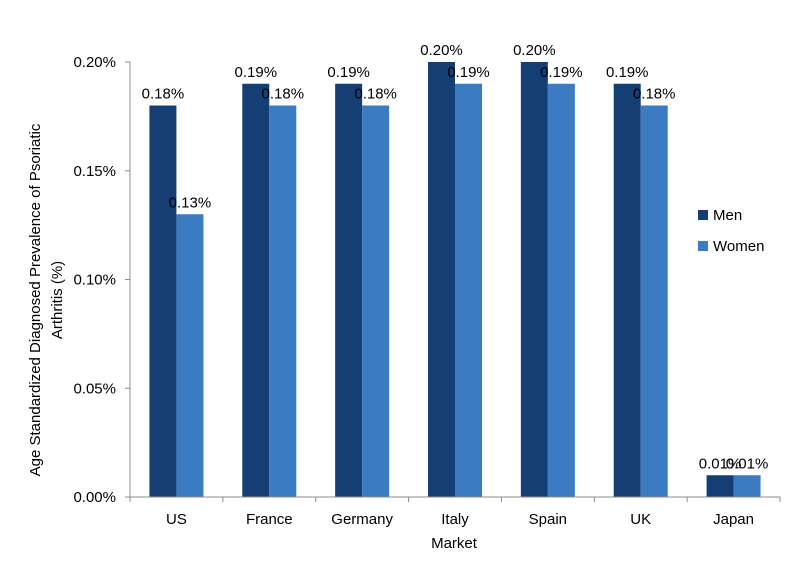  What do you see at coordinates (57, 300) in the screenshot?
I see `y-axis-title-line-2: Arthritis (%)` at bounding box center [57, 300].